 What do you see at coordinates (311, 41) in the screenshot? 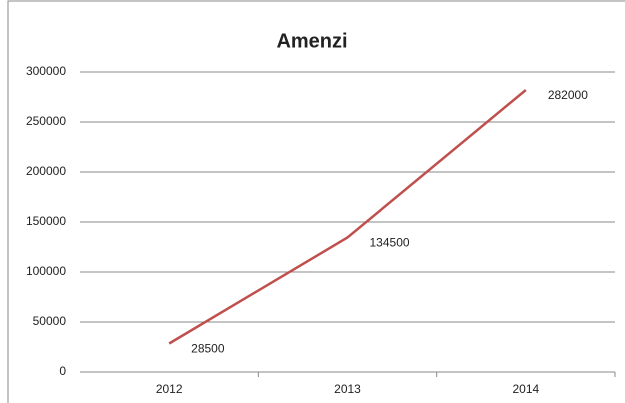
I see `chart-title: Amenzi` at bounding box center [311, 41].